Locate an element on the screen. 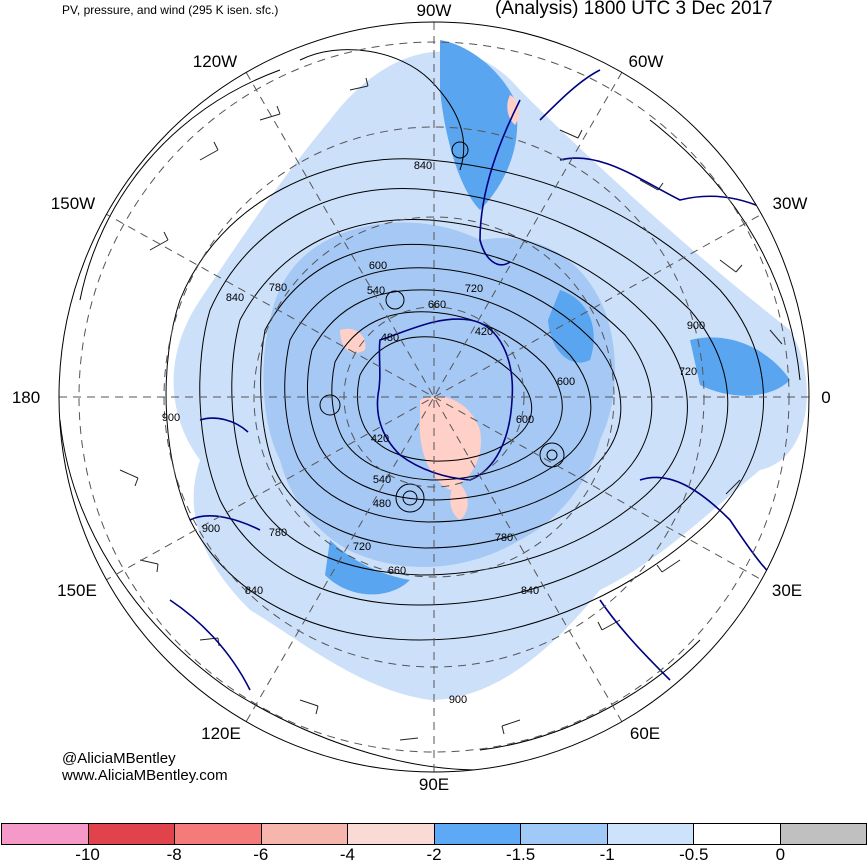 This screenshot has width=868, height=865. colorbar-tick-label: -2 is located at coordinates (434, 854).